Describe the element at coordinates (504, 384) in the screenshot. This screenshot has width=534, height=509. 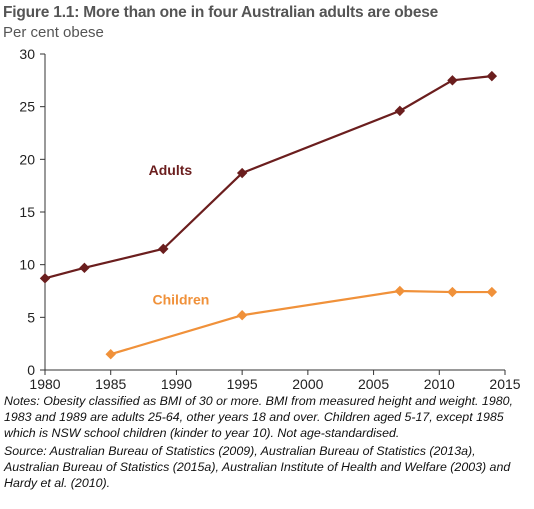
I see `x-tick-label: 2015` at that location.